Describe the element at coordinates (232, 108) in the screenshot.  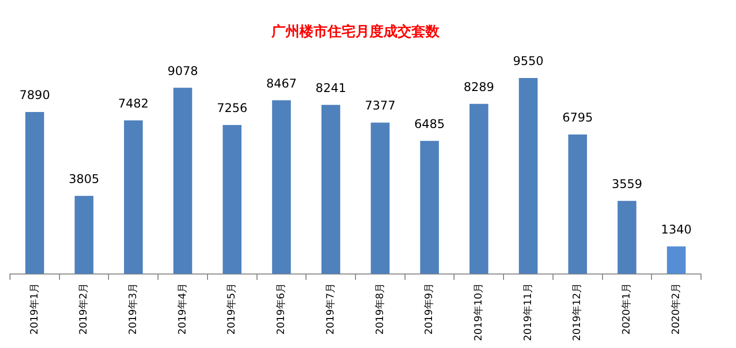
I see `data-label: 7256` at that location.